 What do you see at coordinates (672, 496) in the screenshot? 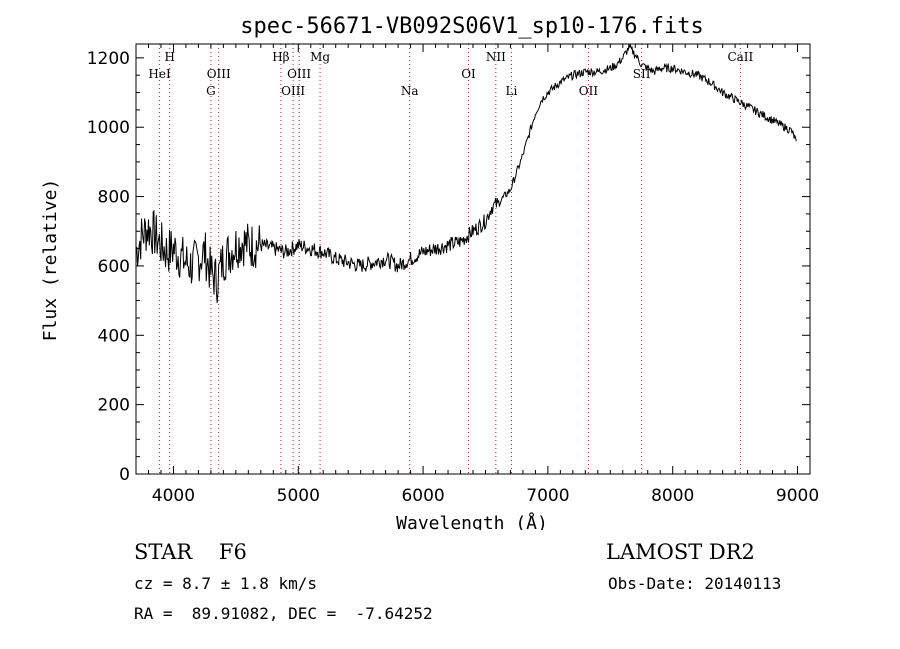
I see `x-tick-label: 8000` at bounding box center [672, 496].